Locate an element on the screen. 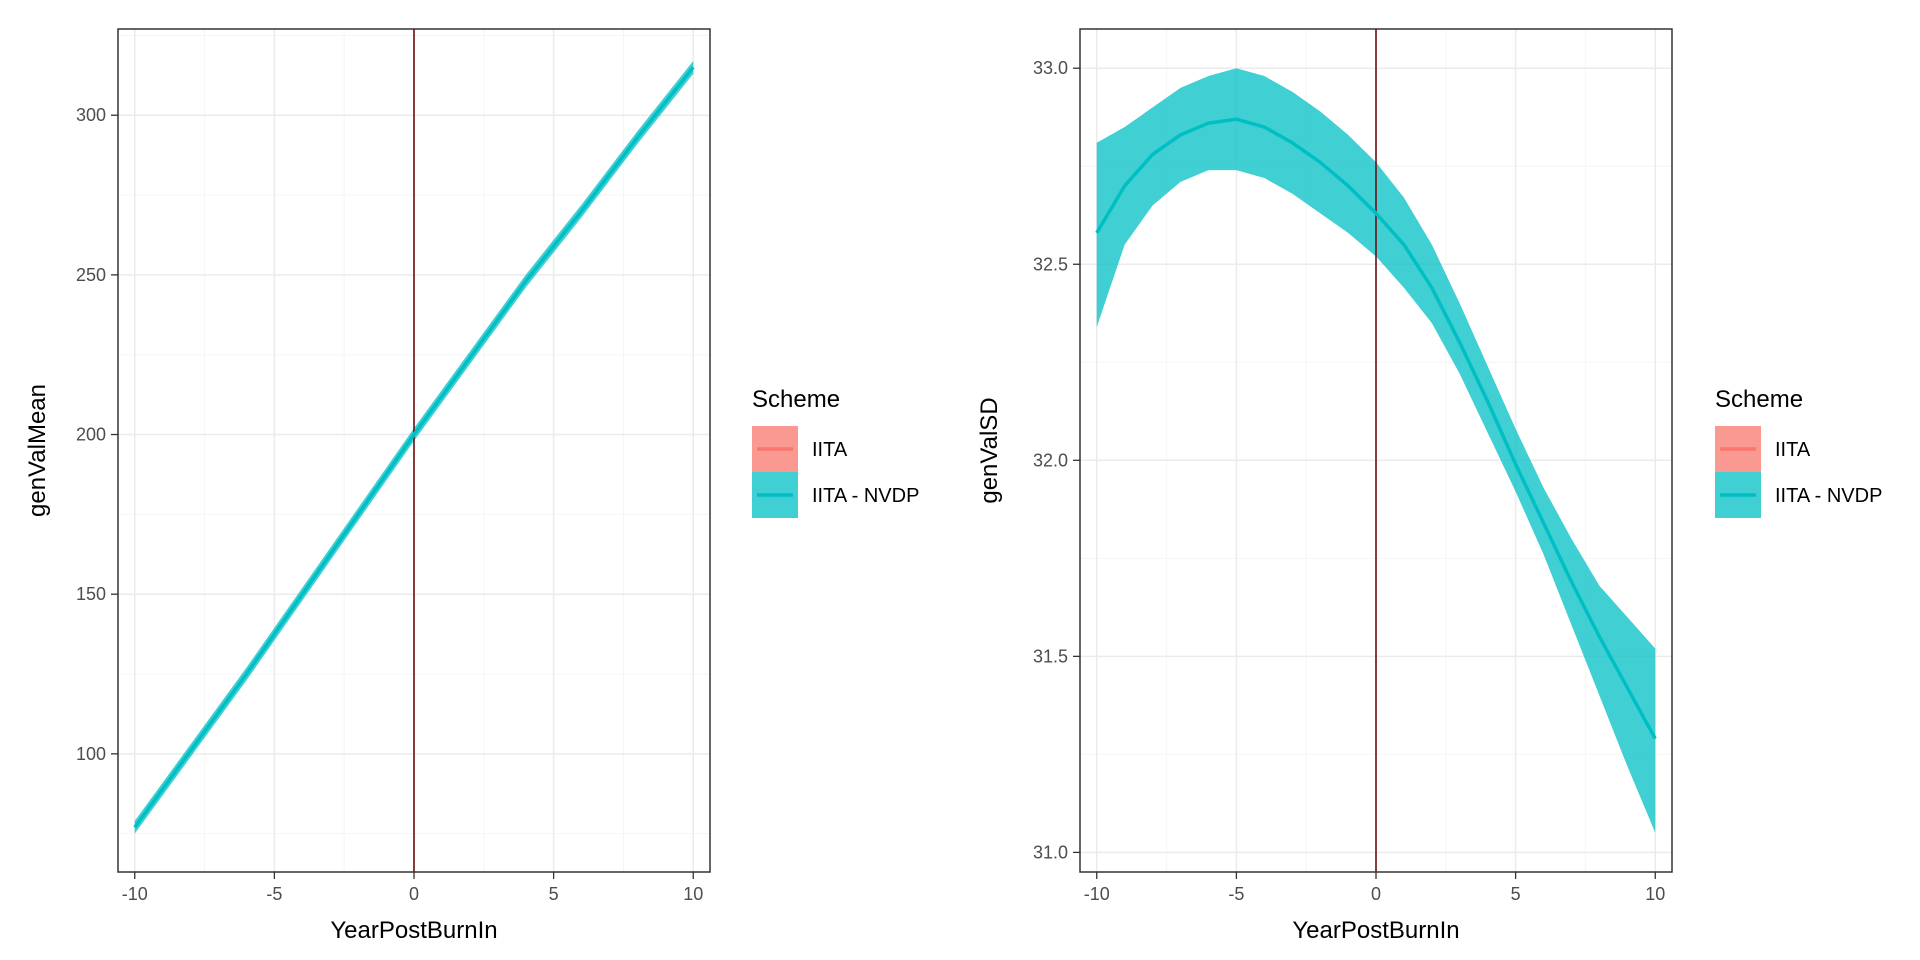  y-tick-label: 31.0 is located at coordinates (1050, 852).